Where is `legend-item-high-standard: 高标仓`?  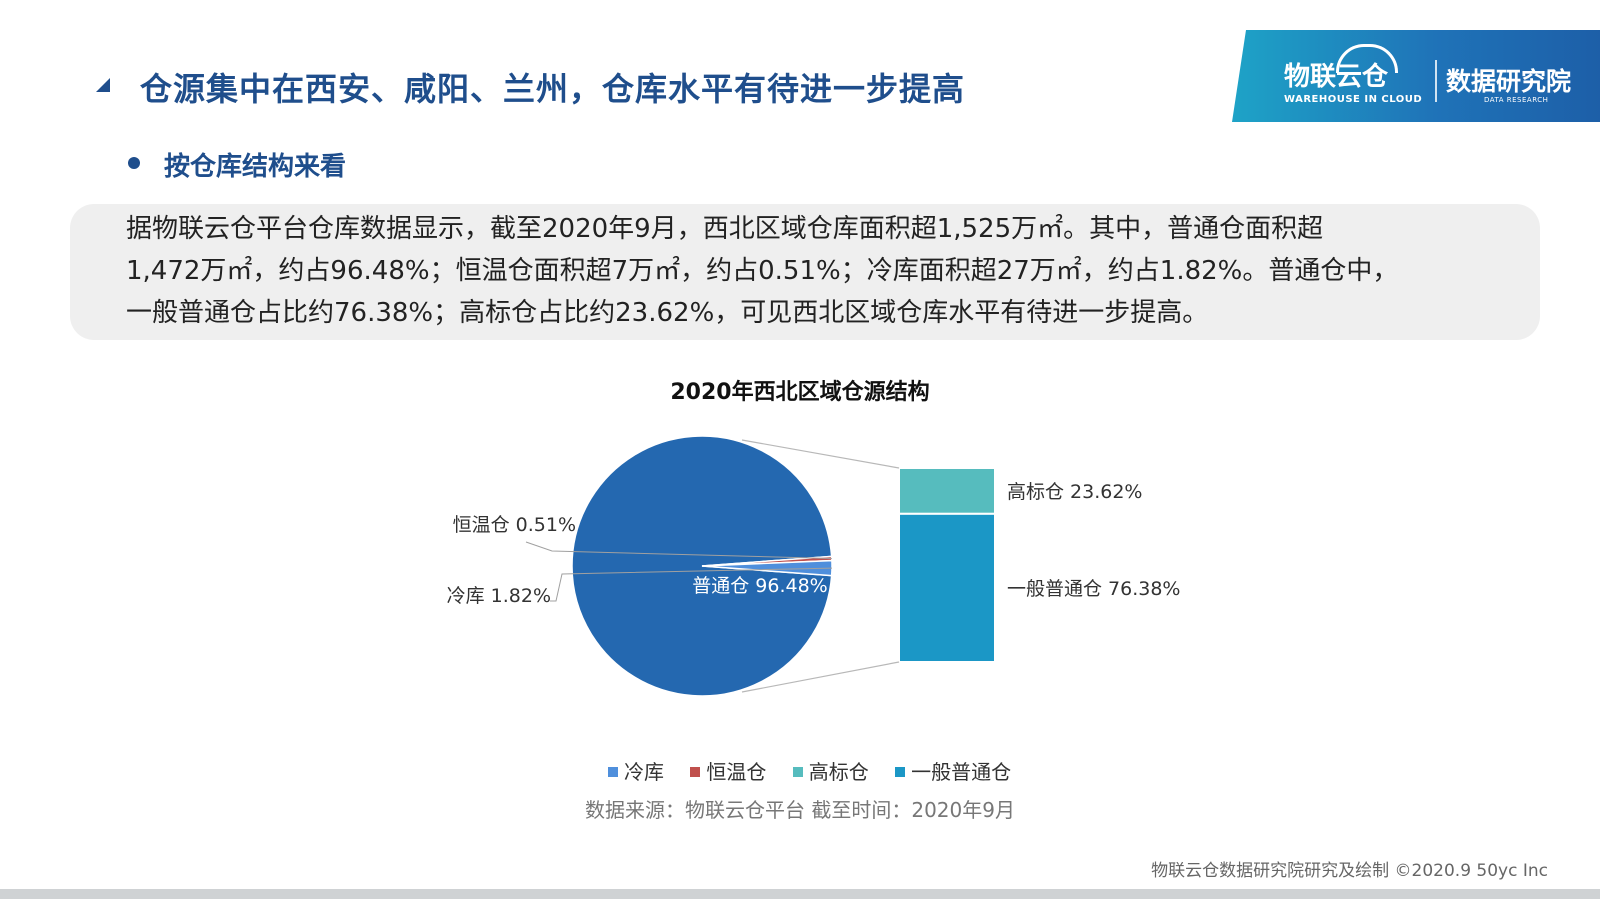 legend-item-high-standard: 高标仓 is located at coordinates (830, 770).